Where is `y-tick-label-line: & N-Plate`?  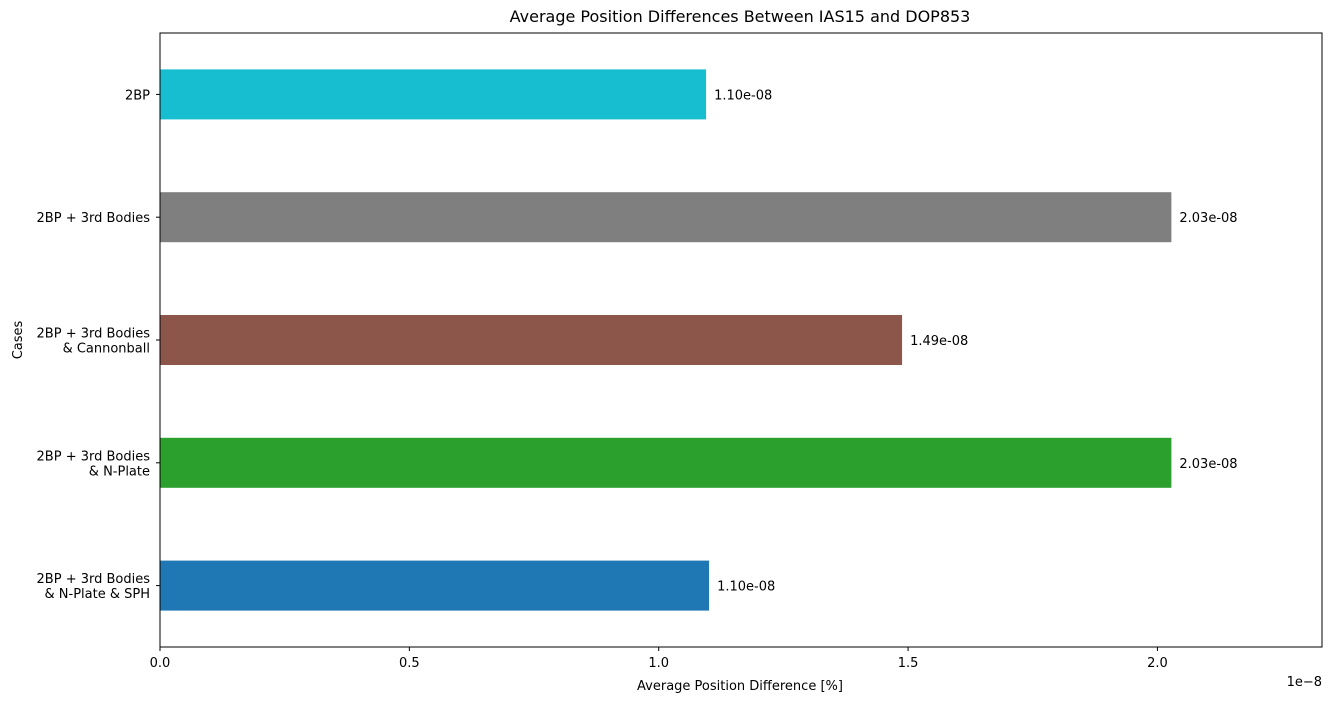
y-tick-label-line: & N-Plate is located at coordinates (119, 471).